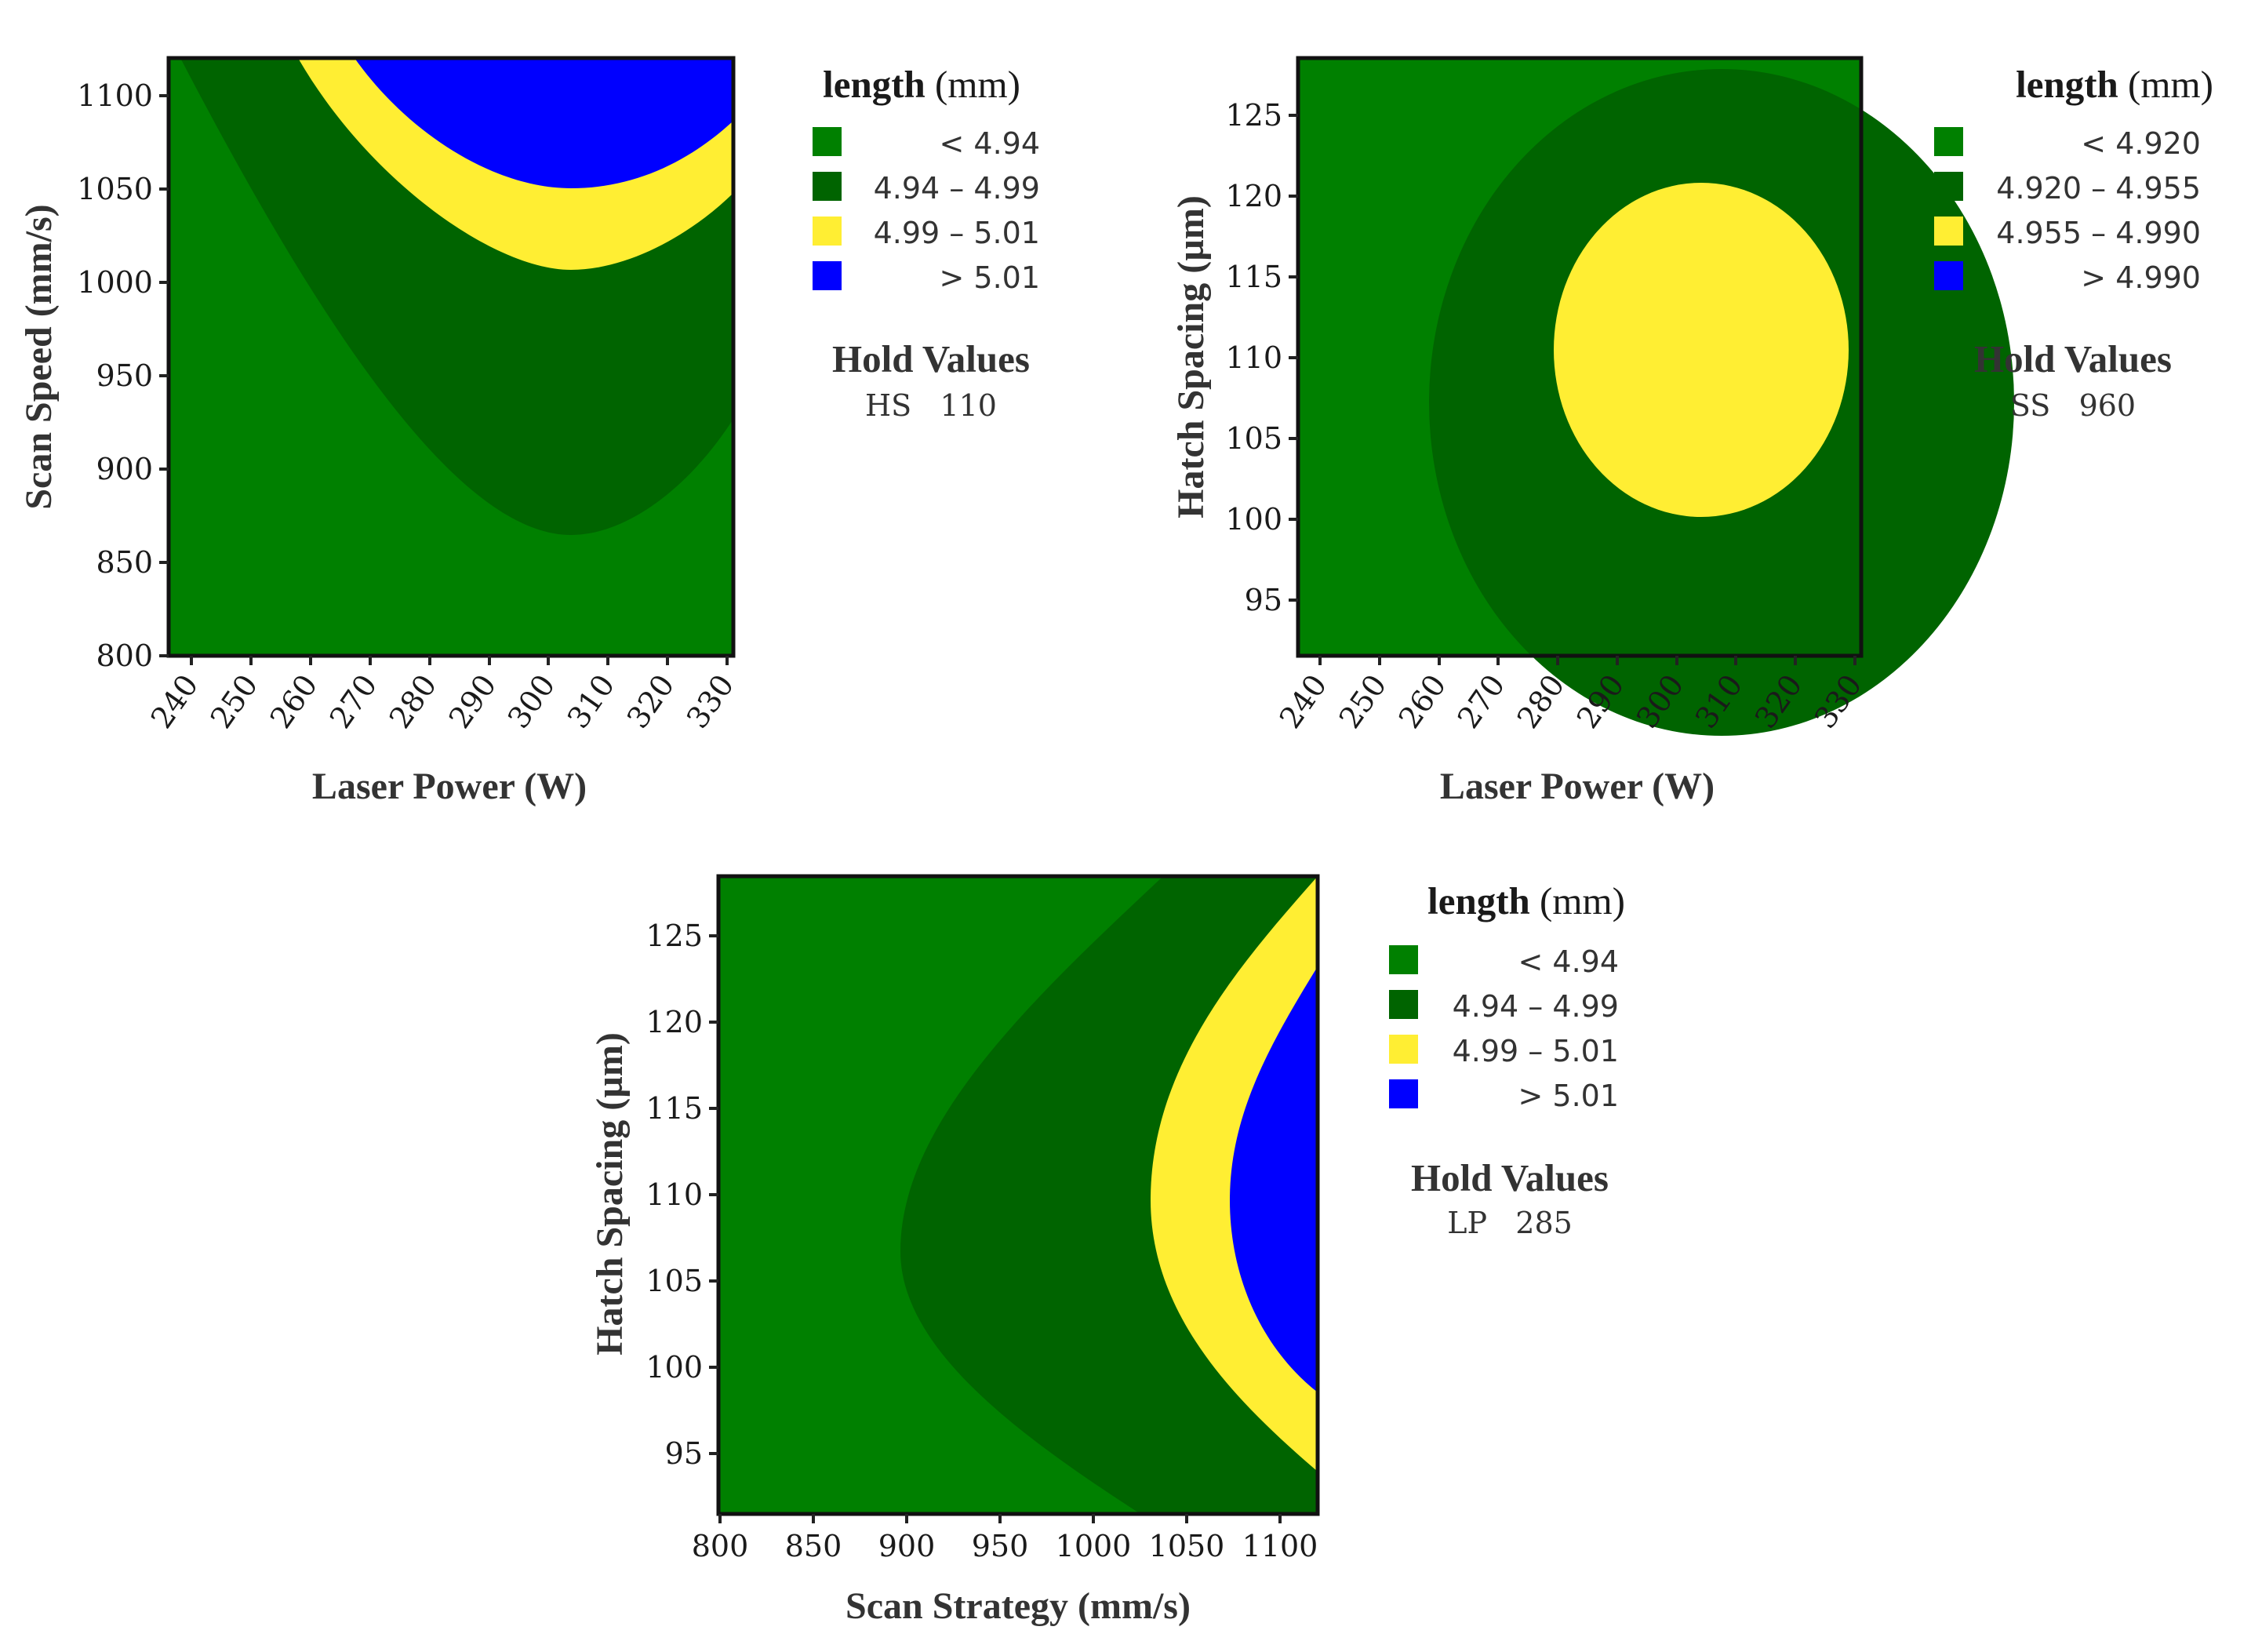 This screenshot has height=1652, width=2251. What do you see at coordinates (591, 701) in the screenshot?
I see `x-tick-label: 310` at bounding box center [591, 701].